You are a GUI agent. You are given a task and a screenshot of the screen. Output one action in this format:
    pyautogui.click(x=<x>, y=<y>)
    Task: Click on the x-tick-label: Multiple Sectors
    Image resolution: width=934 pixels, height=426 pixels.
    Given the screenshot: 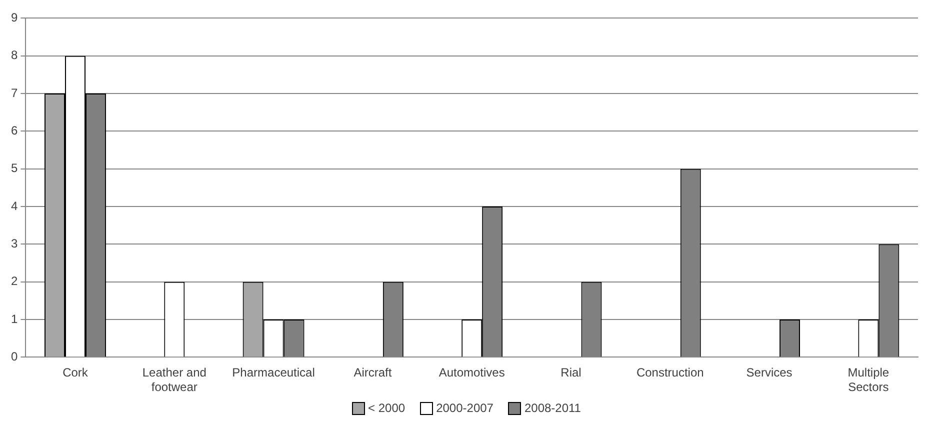 What is the action you would take?
    pyautogui.click(x=869, y=380)
    